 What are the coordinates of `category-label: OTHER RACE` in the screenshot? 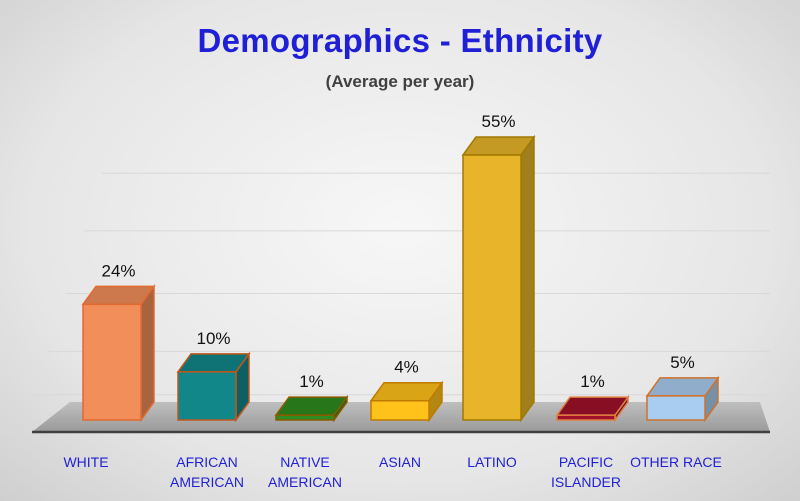 It's located at (676, 462).